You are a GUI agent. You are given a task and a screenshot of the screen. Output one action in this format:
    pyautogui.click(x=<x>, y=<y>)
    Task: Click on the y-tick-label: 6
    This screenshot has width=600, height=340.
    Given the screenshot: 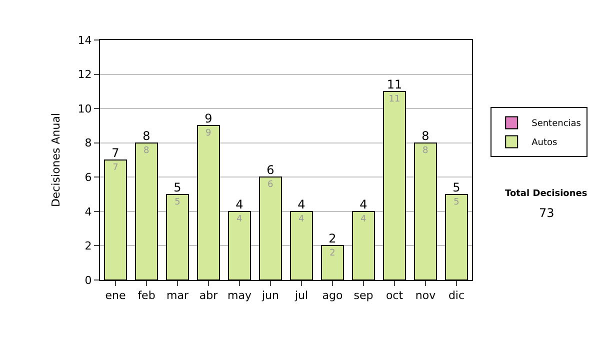 What is the action you would take?
    pyautogui.click(x=88, y=177)
    